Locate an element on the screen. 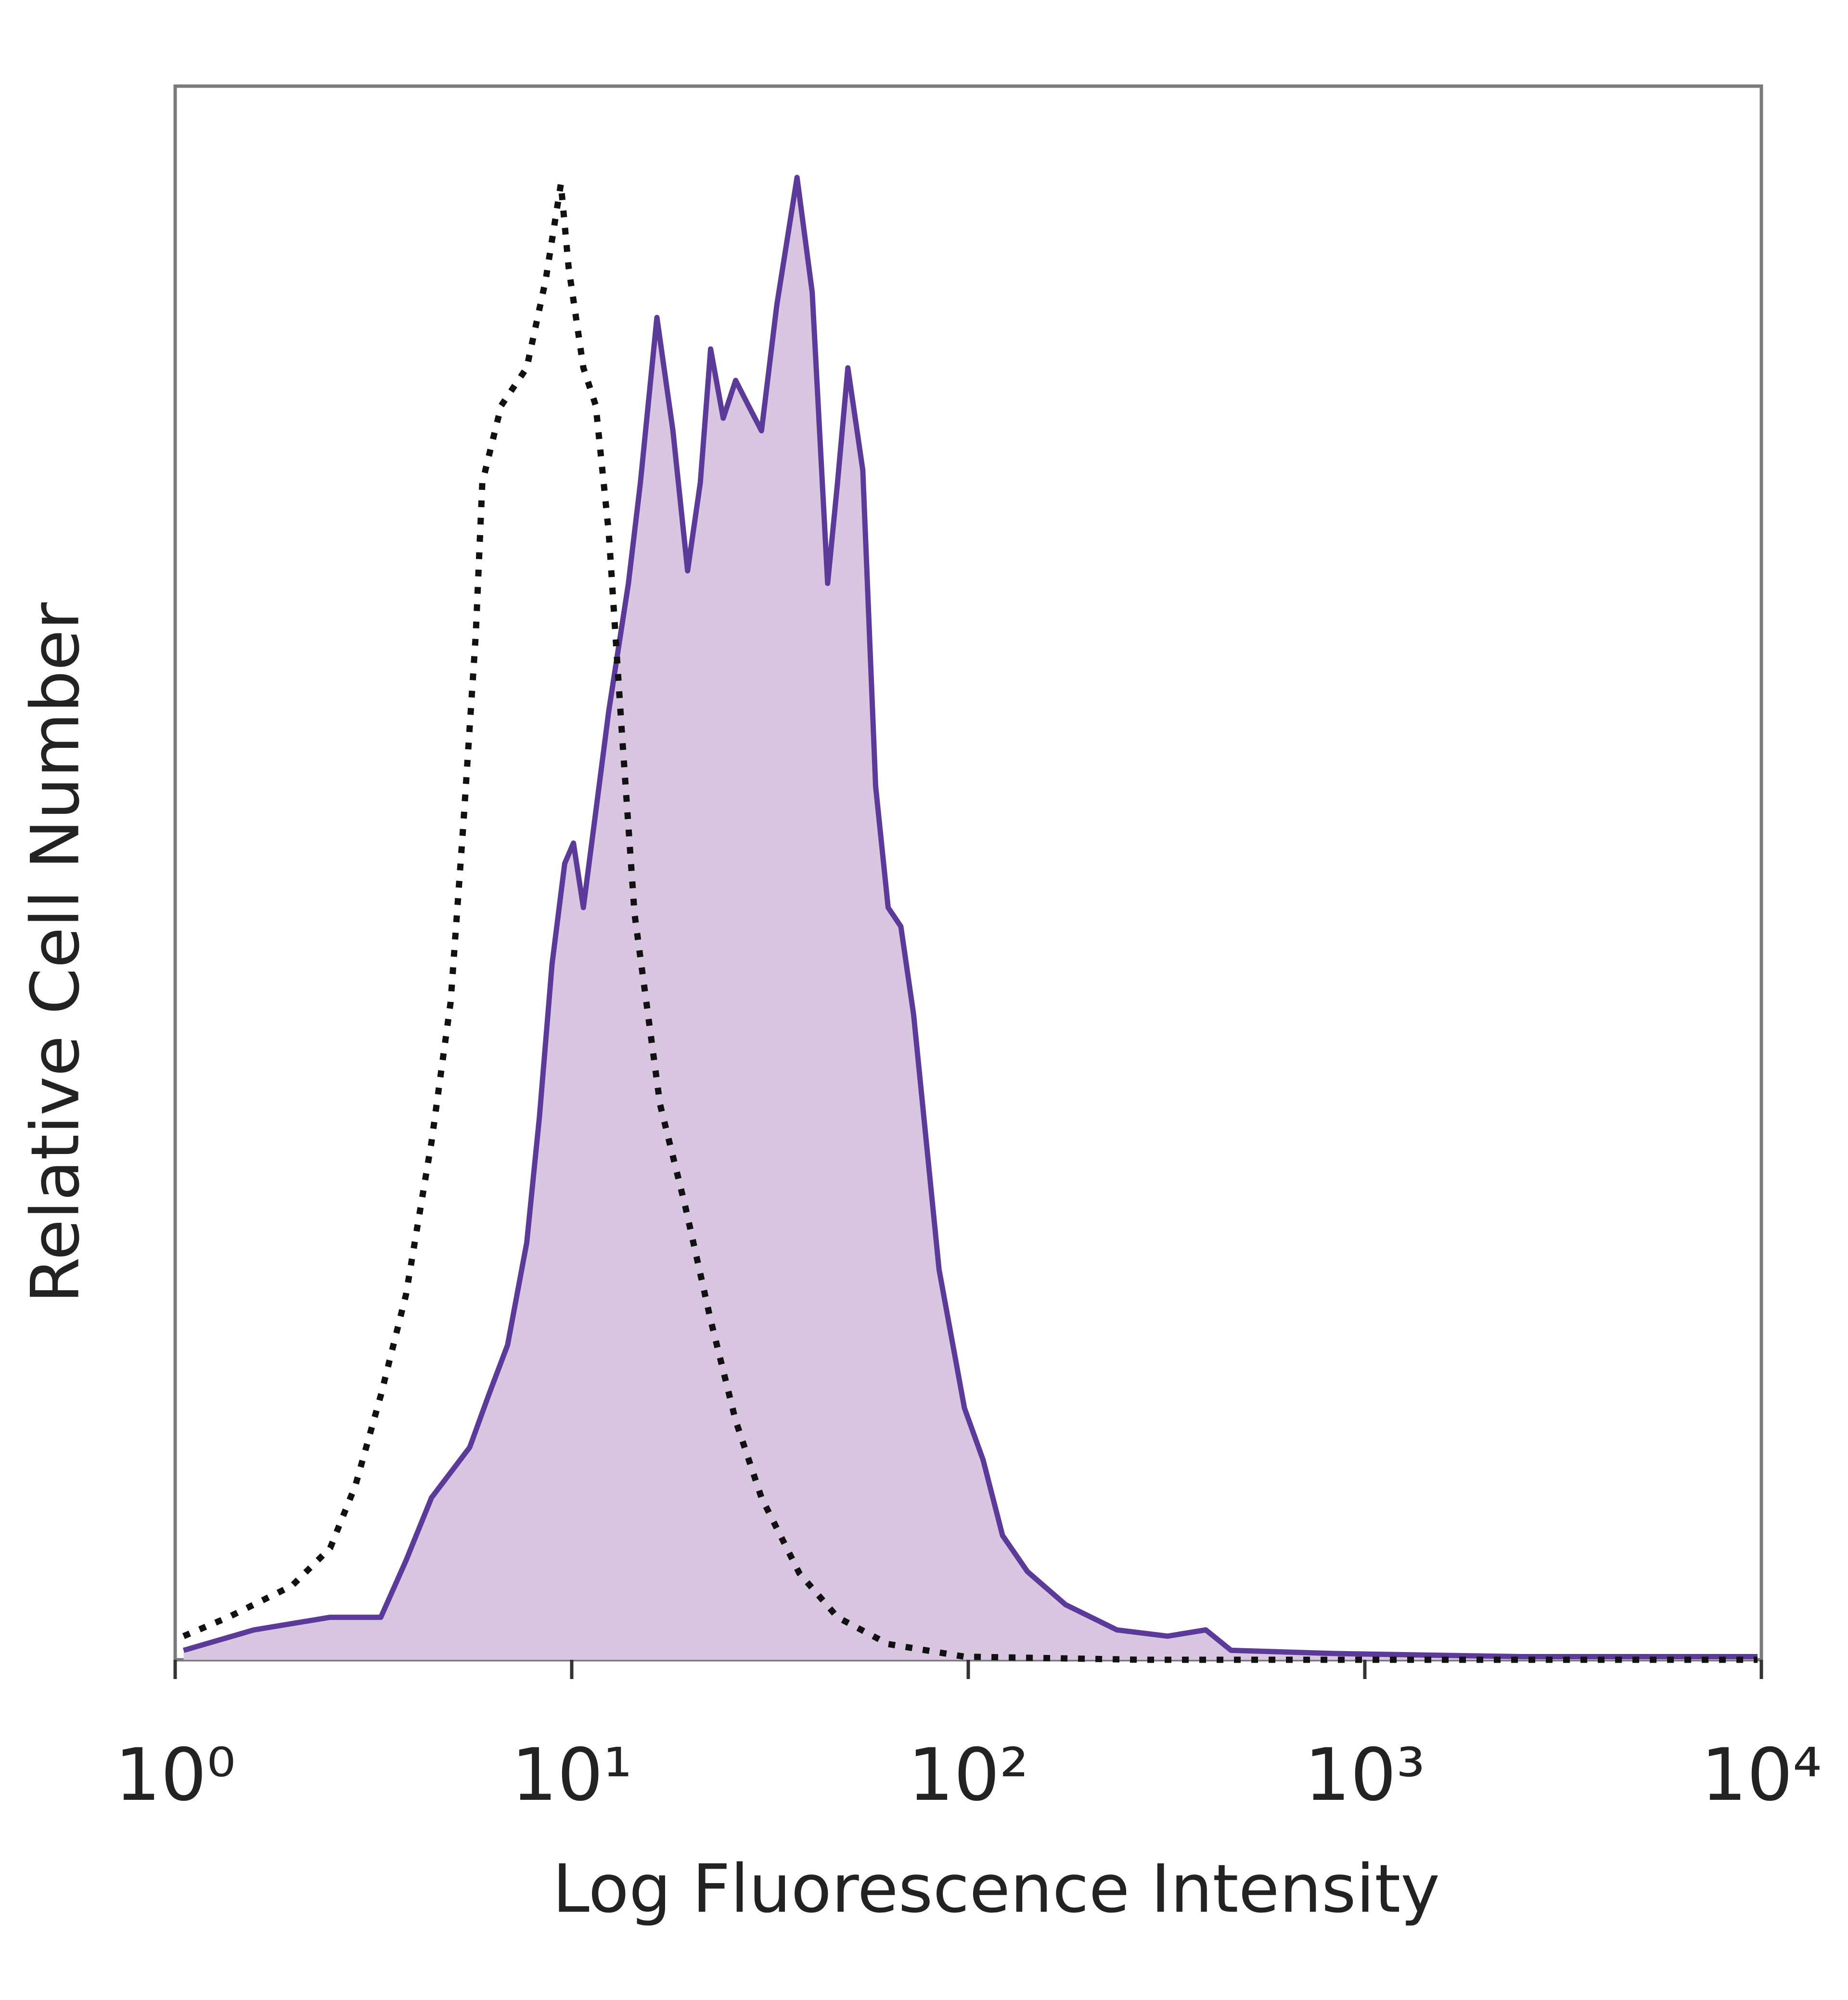 This screenshot has height=2000, width=1848. x-axis-title: Log Fluorescence Intensity is located at coordinates (996, 1889).